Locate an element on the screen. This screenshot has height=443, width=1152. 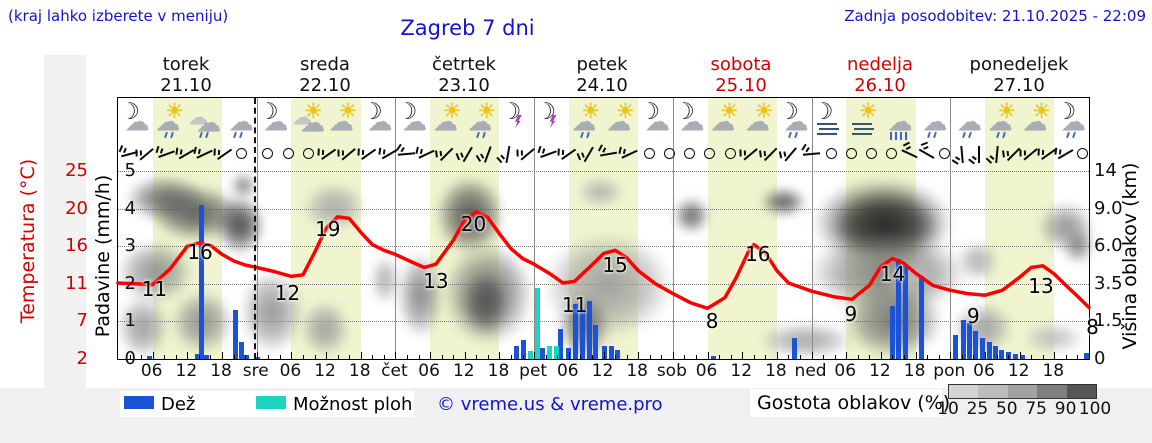
shower-legend-swatch is located at coordinates (271, 402).